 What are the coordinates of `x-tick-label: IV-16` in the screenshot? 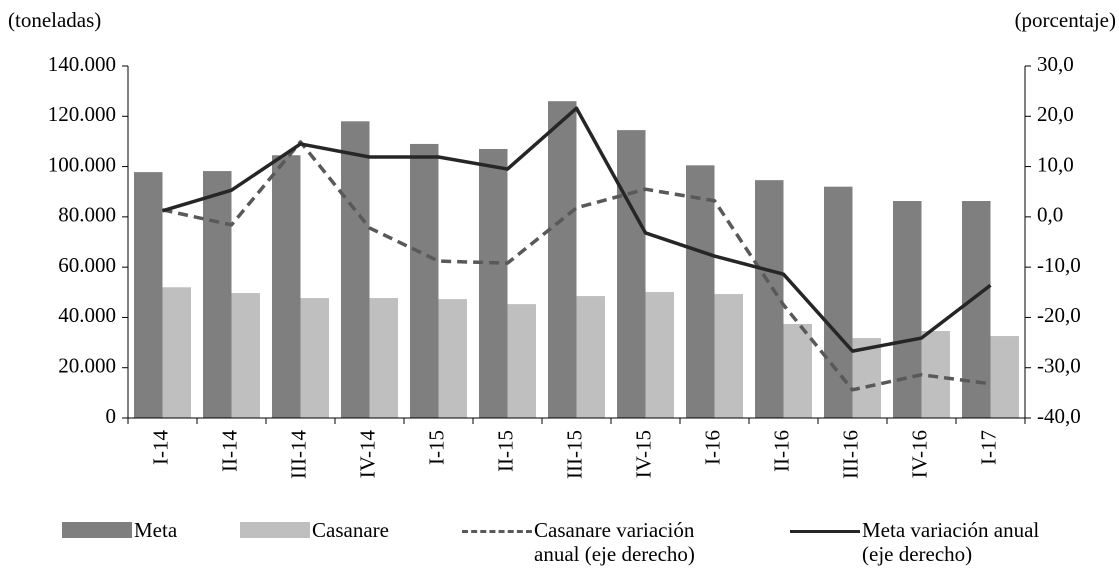 It's located at (919, 454).